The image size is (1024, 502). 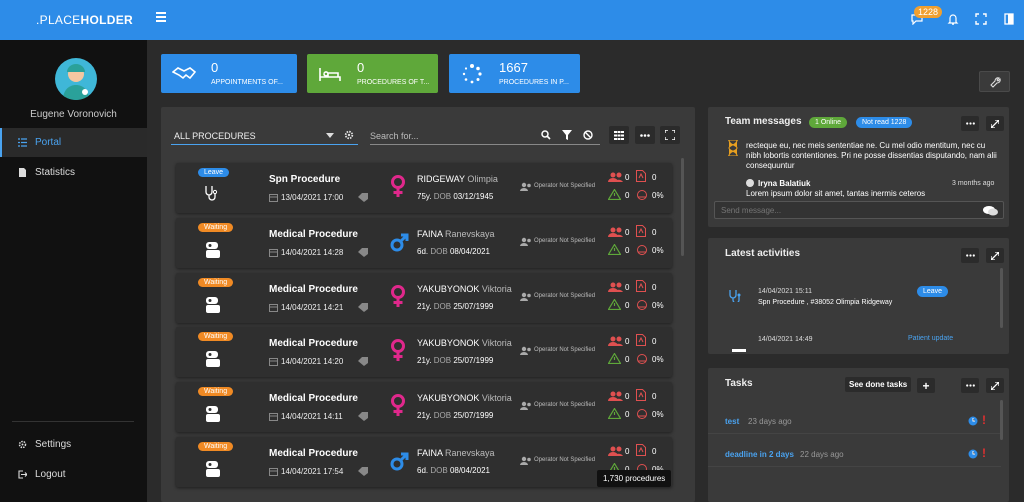 I want to click on hourglass-icon, so click(x=733, y=148).